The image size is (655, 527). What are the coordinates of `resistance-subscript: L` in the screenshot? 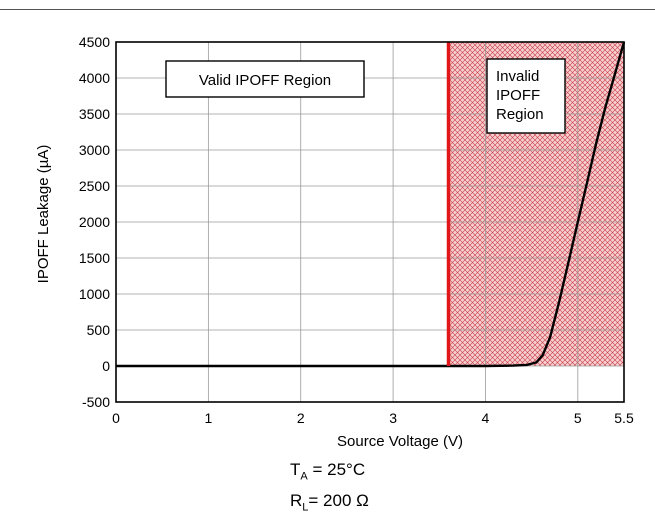 It's located at (305, 507).